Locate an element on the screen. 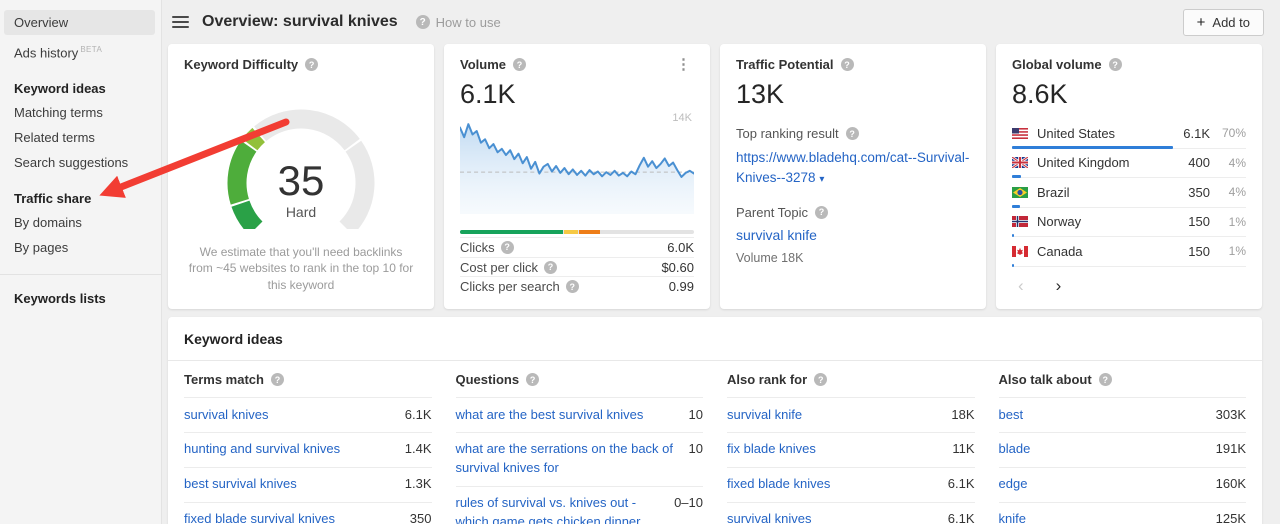  stat-label: Clicks is located at coordinates (477, 247).